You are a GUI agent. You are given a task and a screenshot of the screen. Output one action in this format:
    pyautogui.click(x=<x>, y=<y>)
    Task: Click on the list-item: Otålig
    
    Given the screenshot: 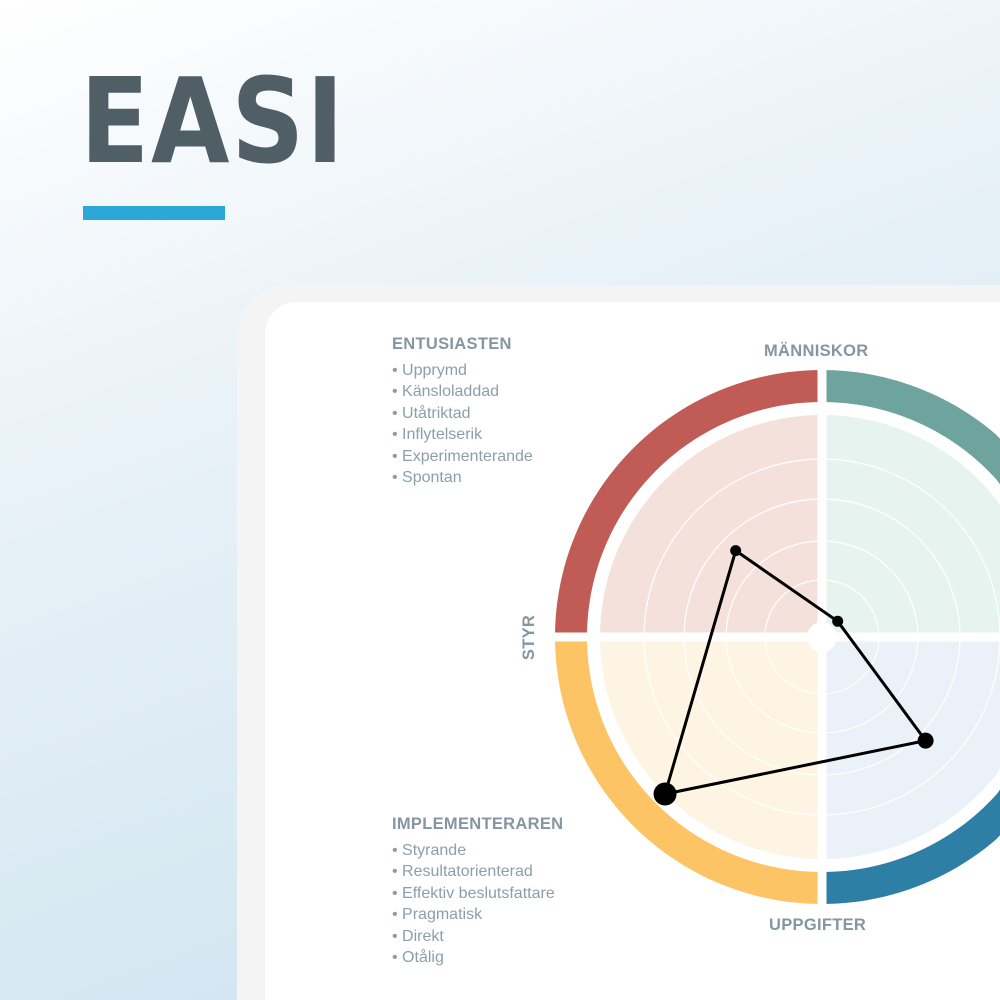 What is the action you would take?
    pyautogui.click(x=477, y=958)
    